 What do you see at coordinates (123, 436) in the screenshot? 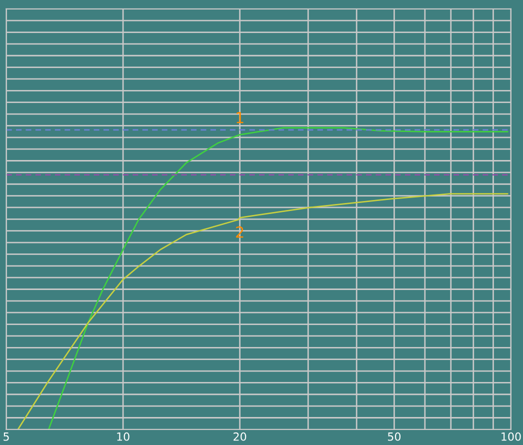
I see `x-tick-label: 10` at bounding box center [123, 436].